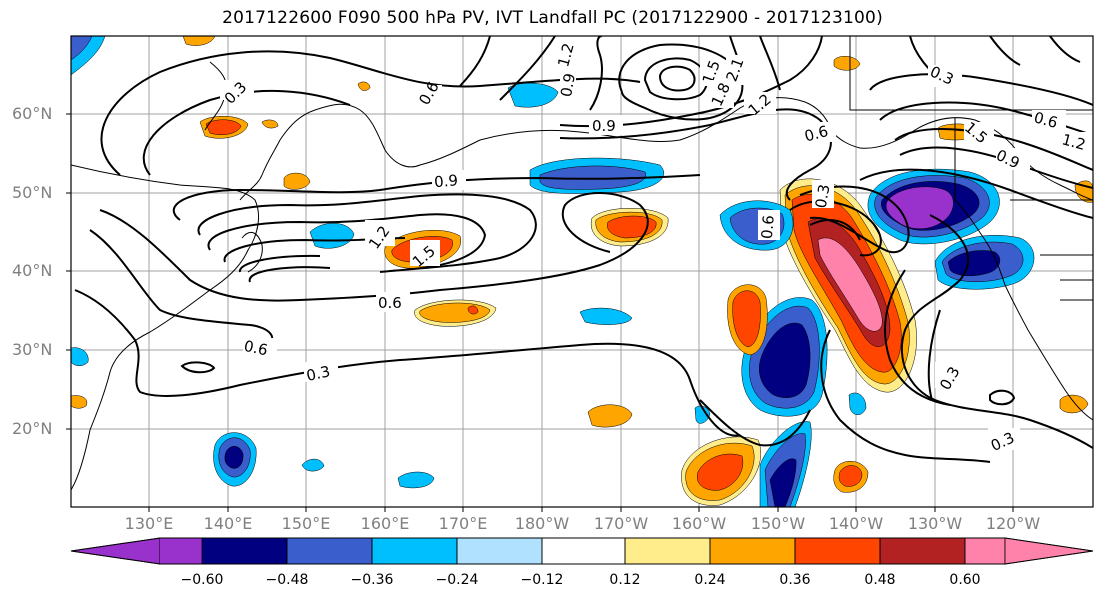  What do you see at coordinates (856, 523) in the screenshot?
I see `lon-label-140w: 140°W` at bounding box center [856, 523].